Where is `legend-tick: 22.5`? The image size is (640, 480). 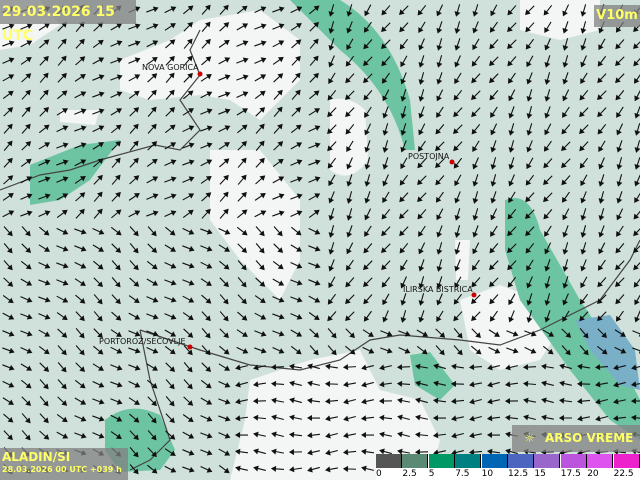
legend-tick: 22.5 is located at coordinates (623, 474).